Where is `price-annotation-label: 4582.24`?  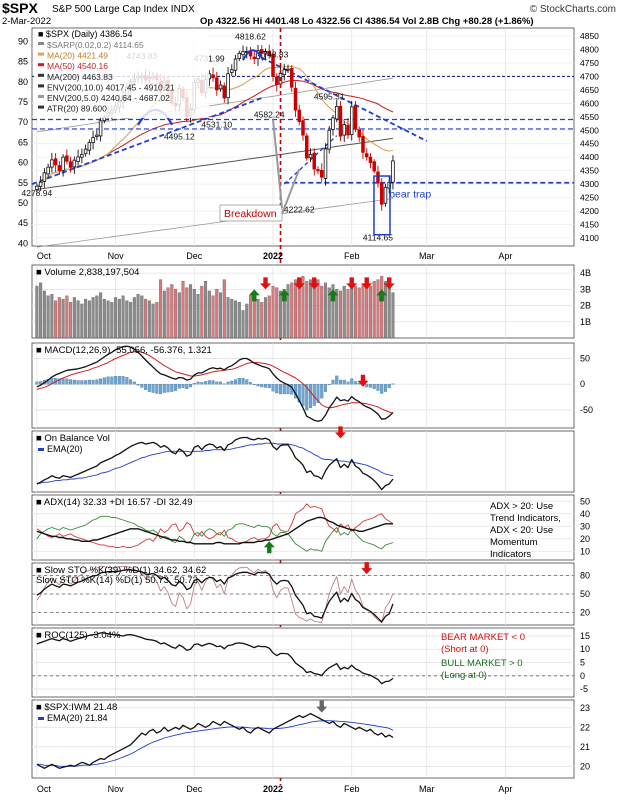
price-annotation-label: 4582.24 is located at coordinates (269, 114).